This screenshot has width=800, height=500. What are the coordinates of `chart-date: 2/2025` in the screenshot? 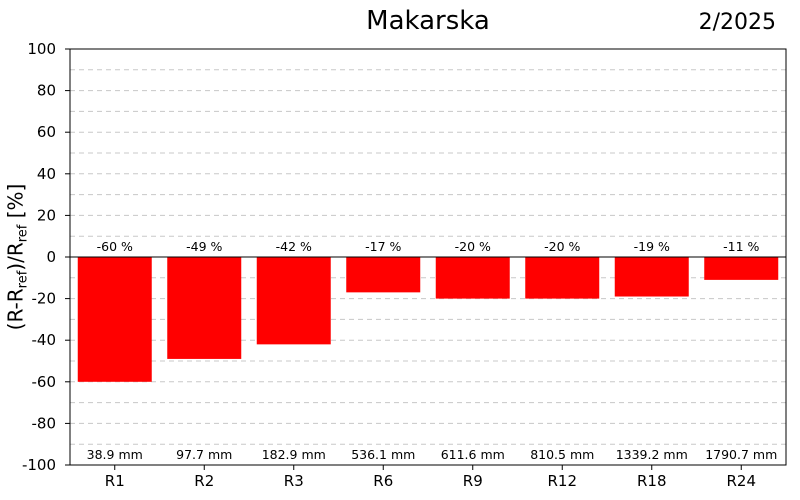 It's located at (737, 22).